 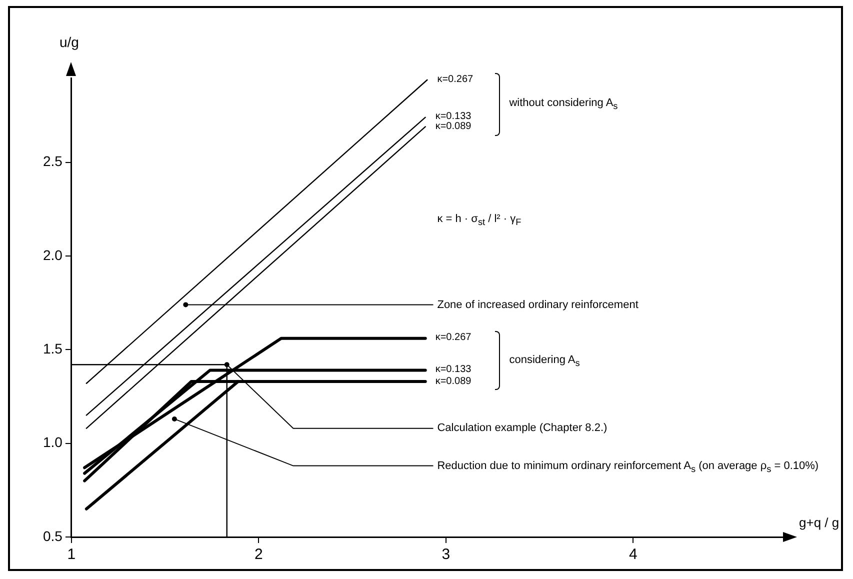 I want to click on annotation: Reduction due to minimum ordinary reinforcement A$_{s}$ (on average ρ$_{s}$ = 0.10%), so click(x=628, y=467).